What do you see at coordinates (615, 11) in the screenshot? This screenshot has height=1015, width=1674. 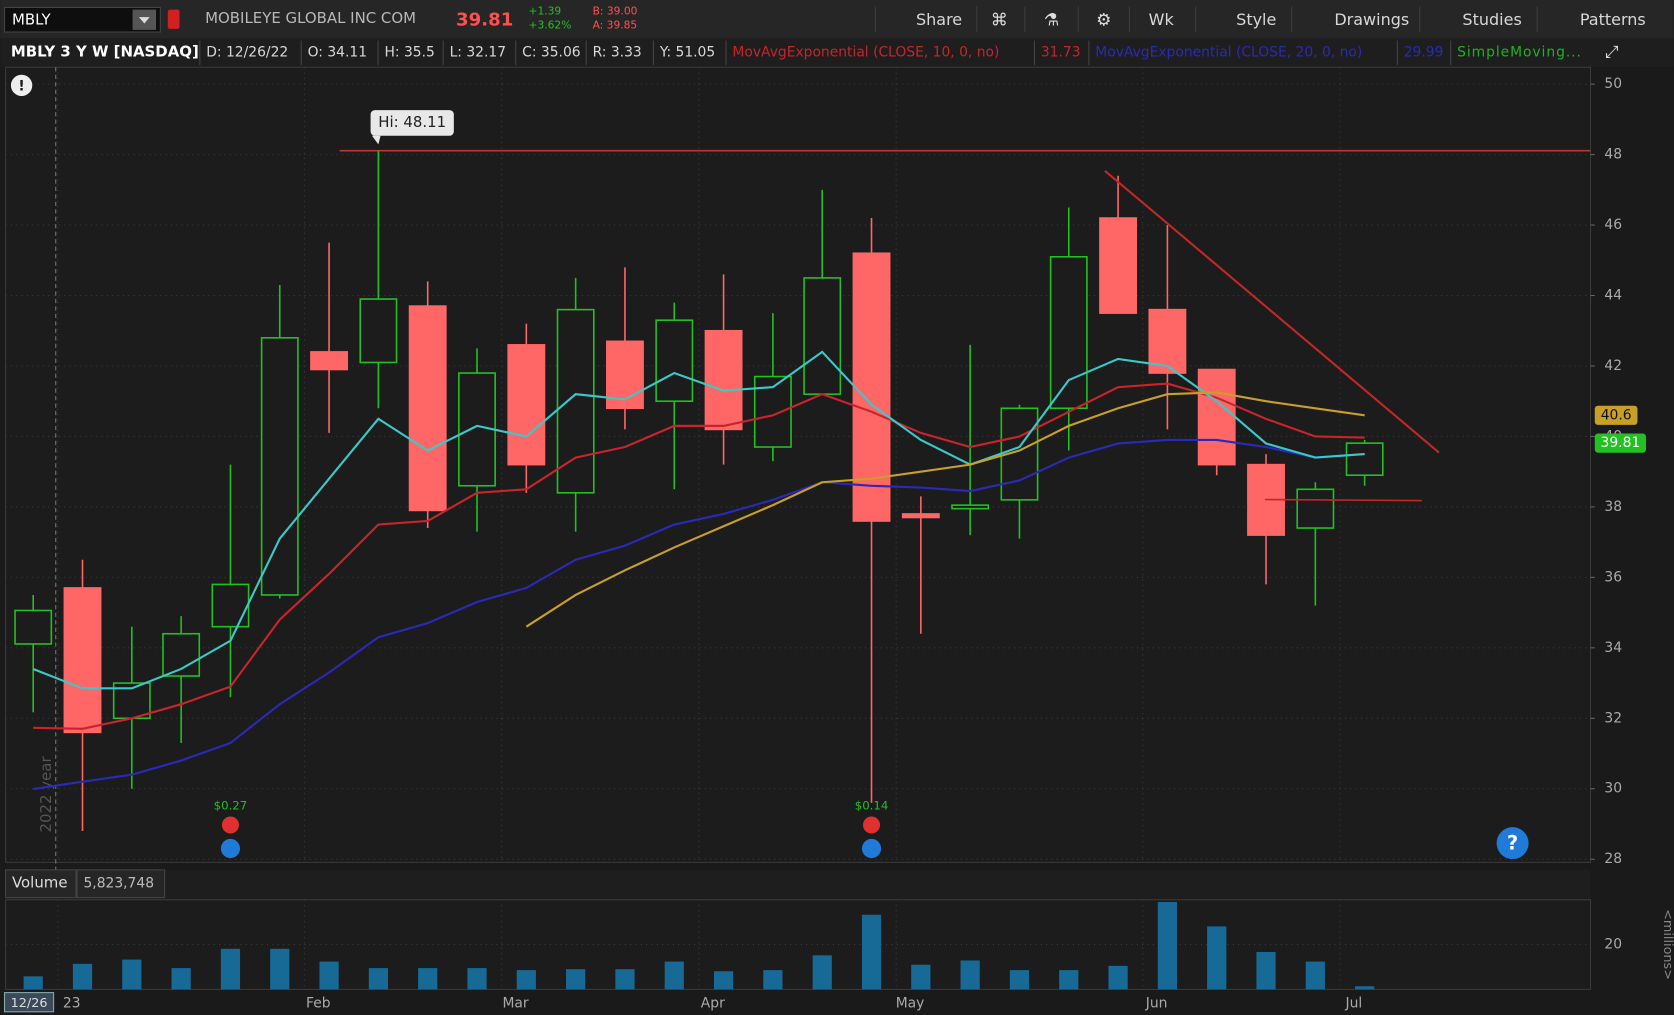 I see `bid: B: 39.00` at bounding box center [615, 11].